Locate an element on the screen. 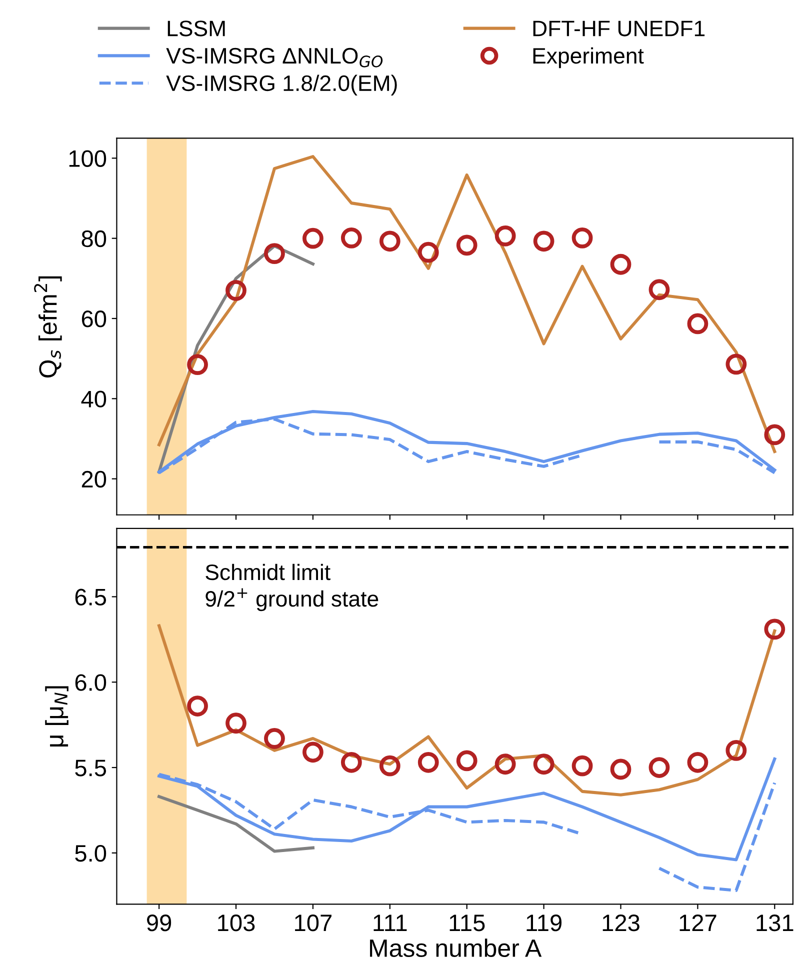 The image size is (805, 966). x-tick-label: 123 is located at coordinates (621, 923).